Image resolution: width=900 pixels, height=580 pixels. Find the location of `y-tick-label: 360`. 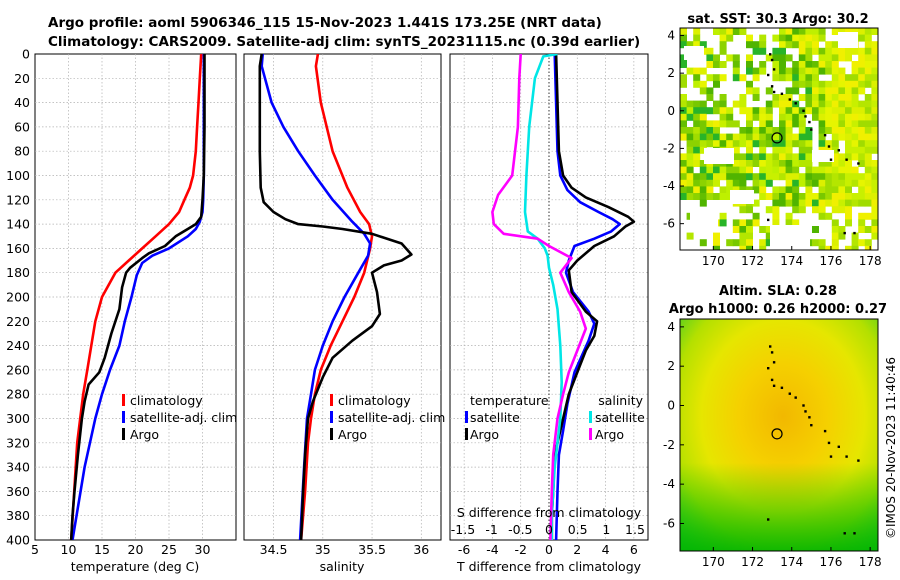

y-tick-label: 360 is located at coordinates (18, 491).